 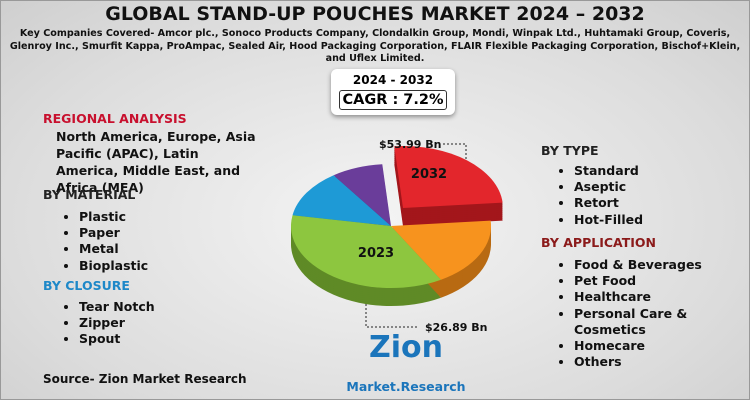 I want to click on list-item: Personal Care & Cosmetics, so click(x=654, y=322).